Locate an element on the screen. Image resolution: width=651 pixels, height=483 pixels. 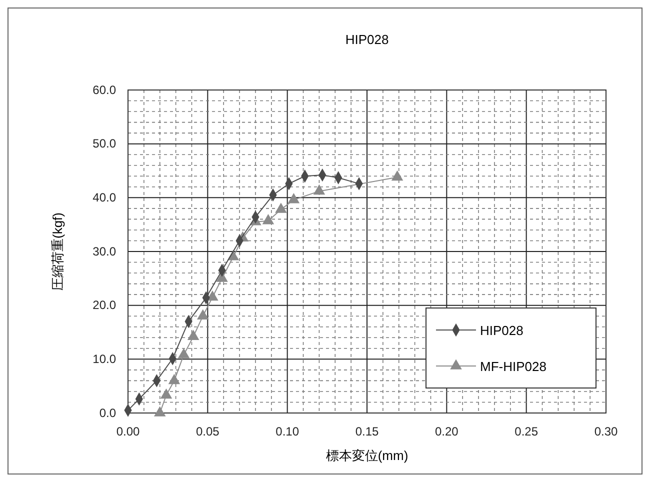
y-tick-label: 30.0 is located at coordinates (104, 251).